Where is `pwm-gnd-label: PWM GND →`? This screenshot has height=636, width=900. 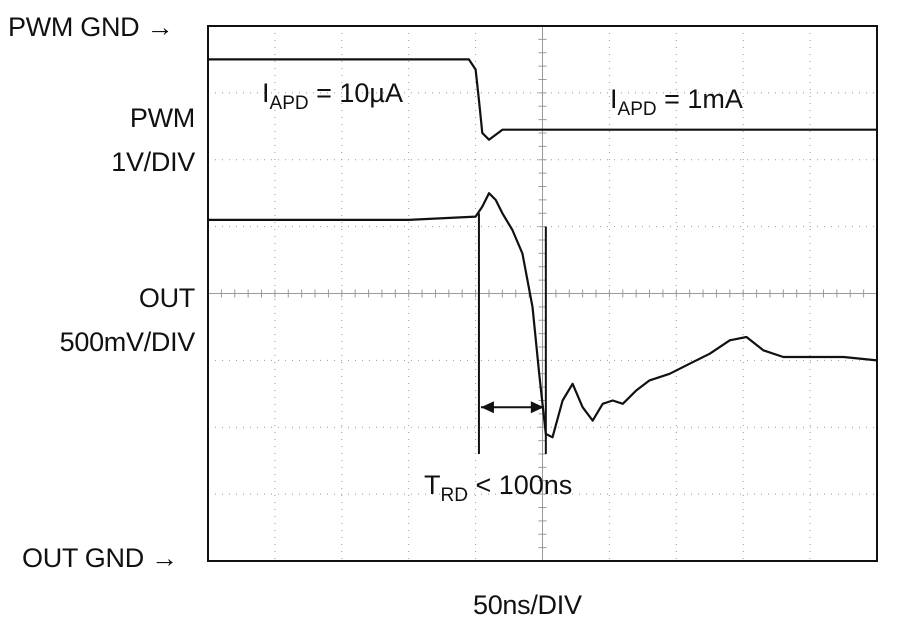
pwm-gnd-label: PWM GND → is located at coordinates (91, 27).